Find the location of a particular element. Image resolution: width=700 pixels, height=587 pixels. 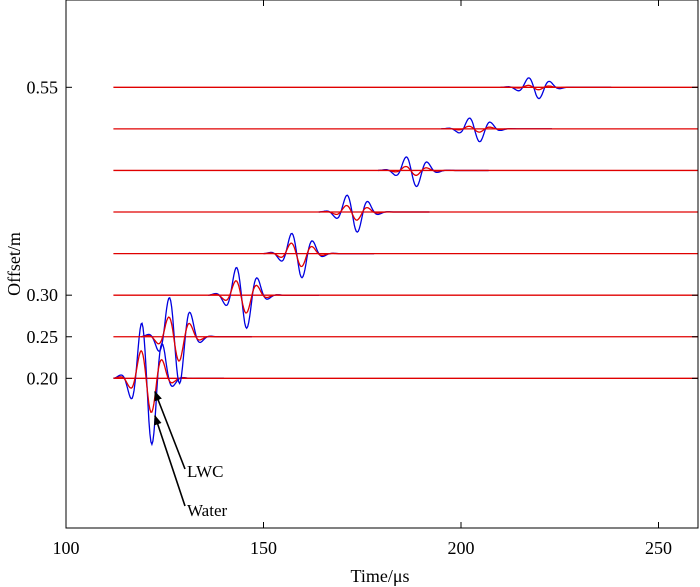

y-tick-label-2: 0.30 is located at coordinates (43, 295).